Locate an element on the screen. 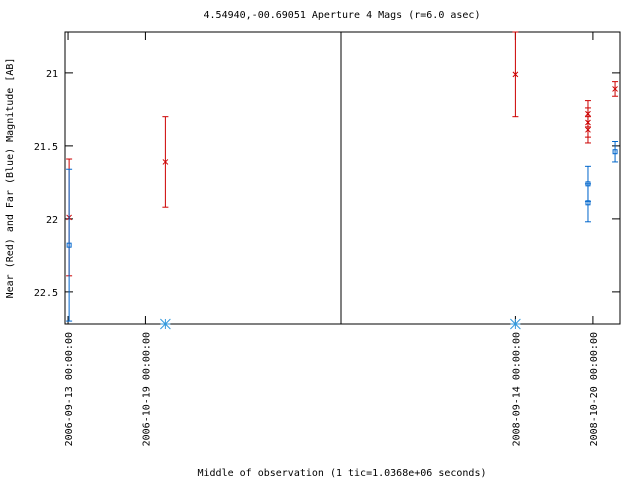 This screenshot has height=480, width=640. x-tick-label: 2006-10-19 00:00:00 is located at coordinates (146, 389).